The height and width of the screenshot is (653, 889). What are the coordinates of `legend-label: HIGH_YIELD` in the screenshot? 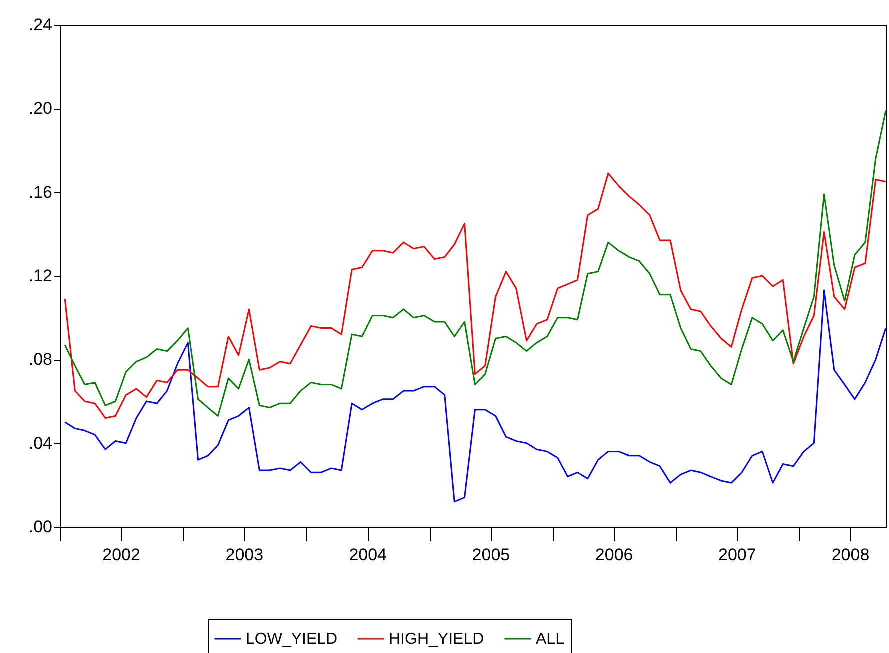 It's located at (436, 639).